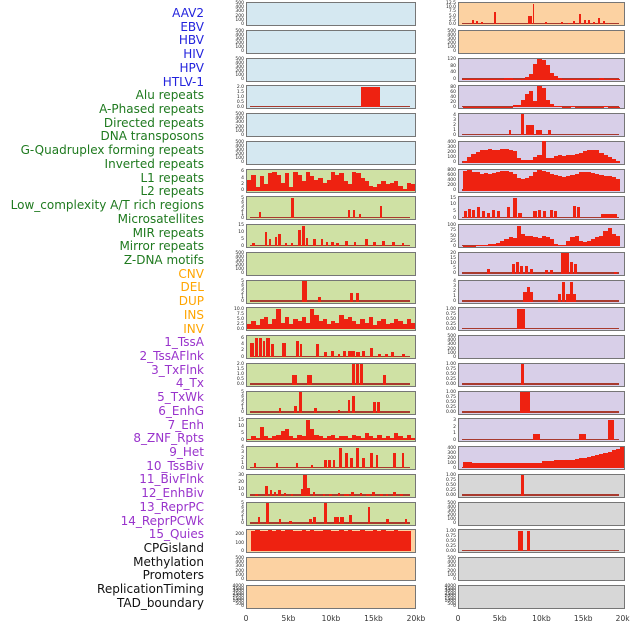 The width and height of the screenshot is (630, 630). I want to click on track-panel-methylation, so click(541, 513).